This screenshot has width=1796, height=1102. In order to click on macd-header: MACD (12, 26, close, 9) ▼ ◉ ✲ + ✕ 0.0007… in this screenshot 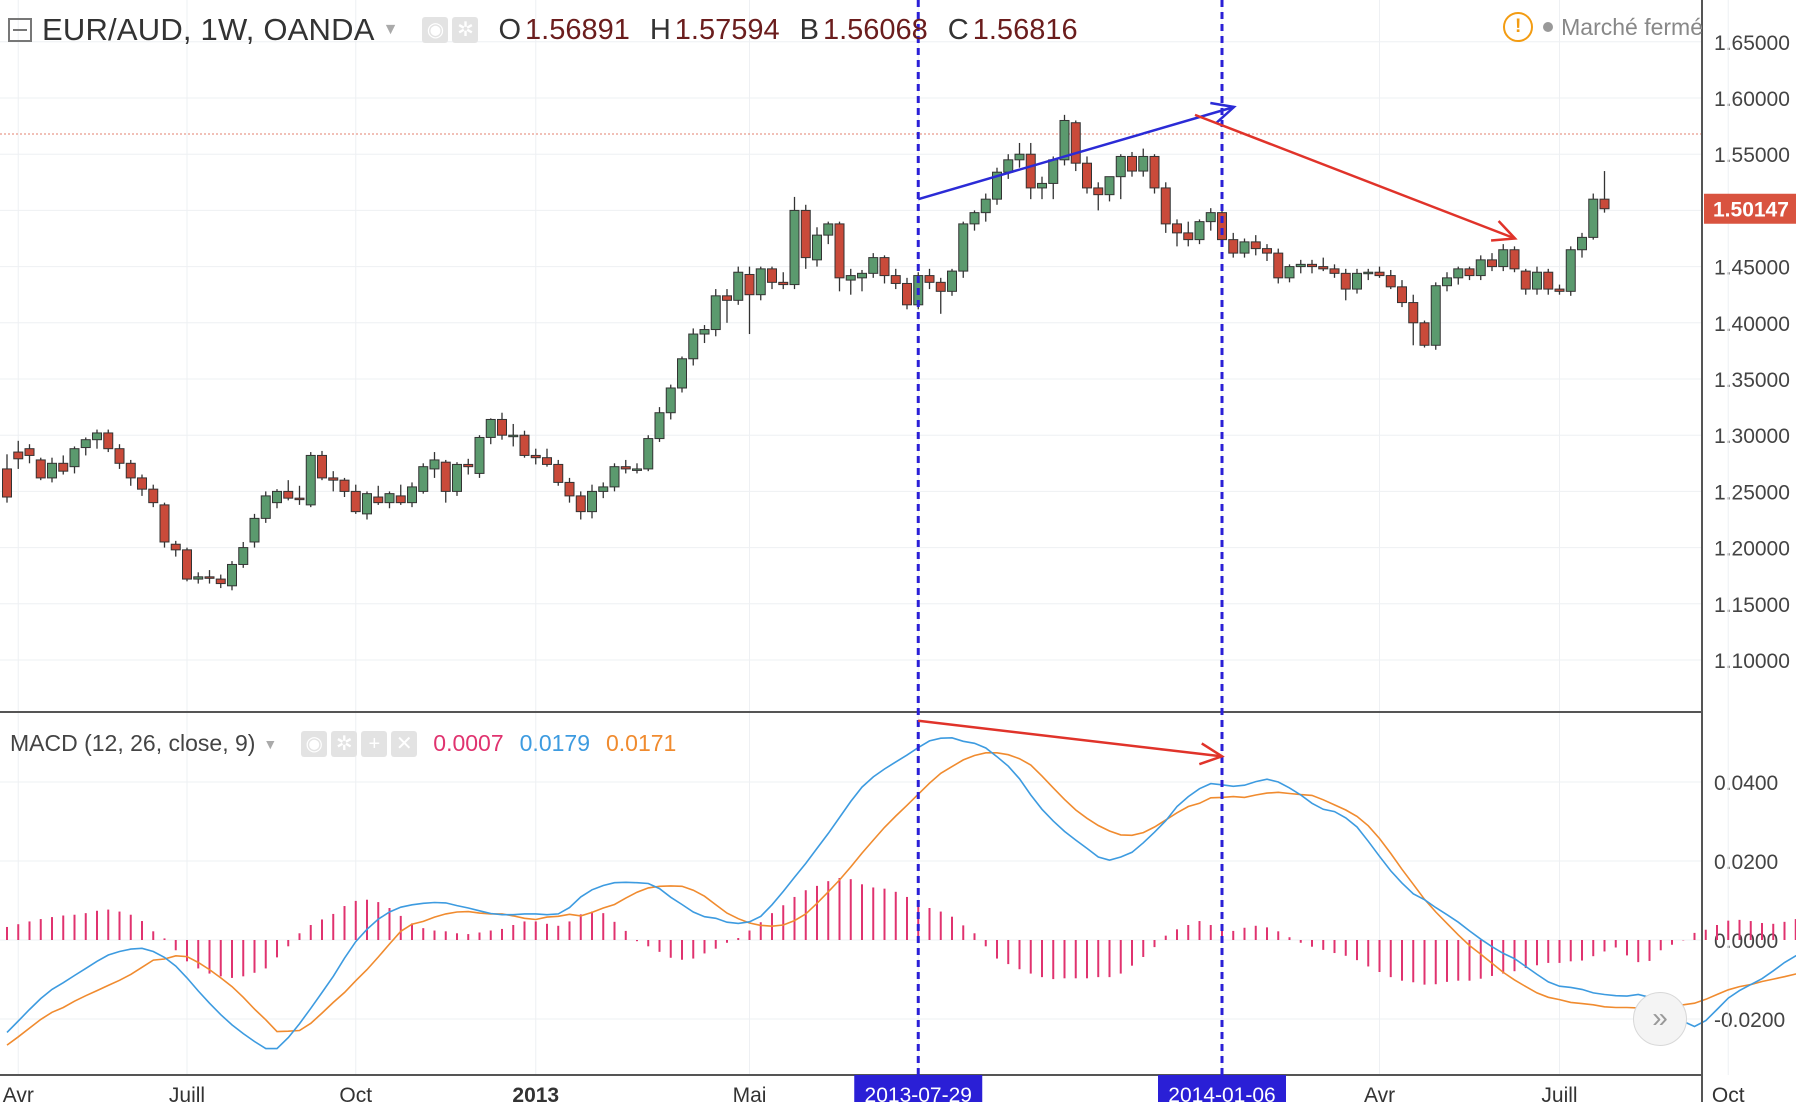, I will do `click(343, 743)`.